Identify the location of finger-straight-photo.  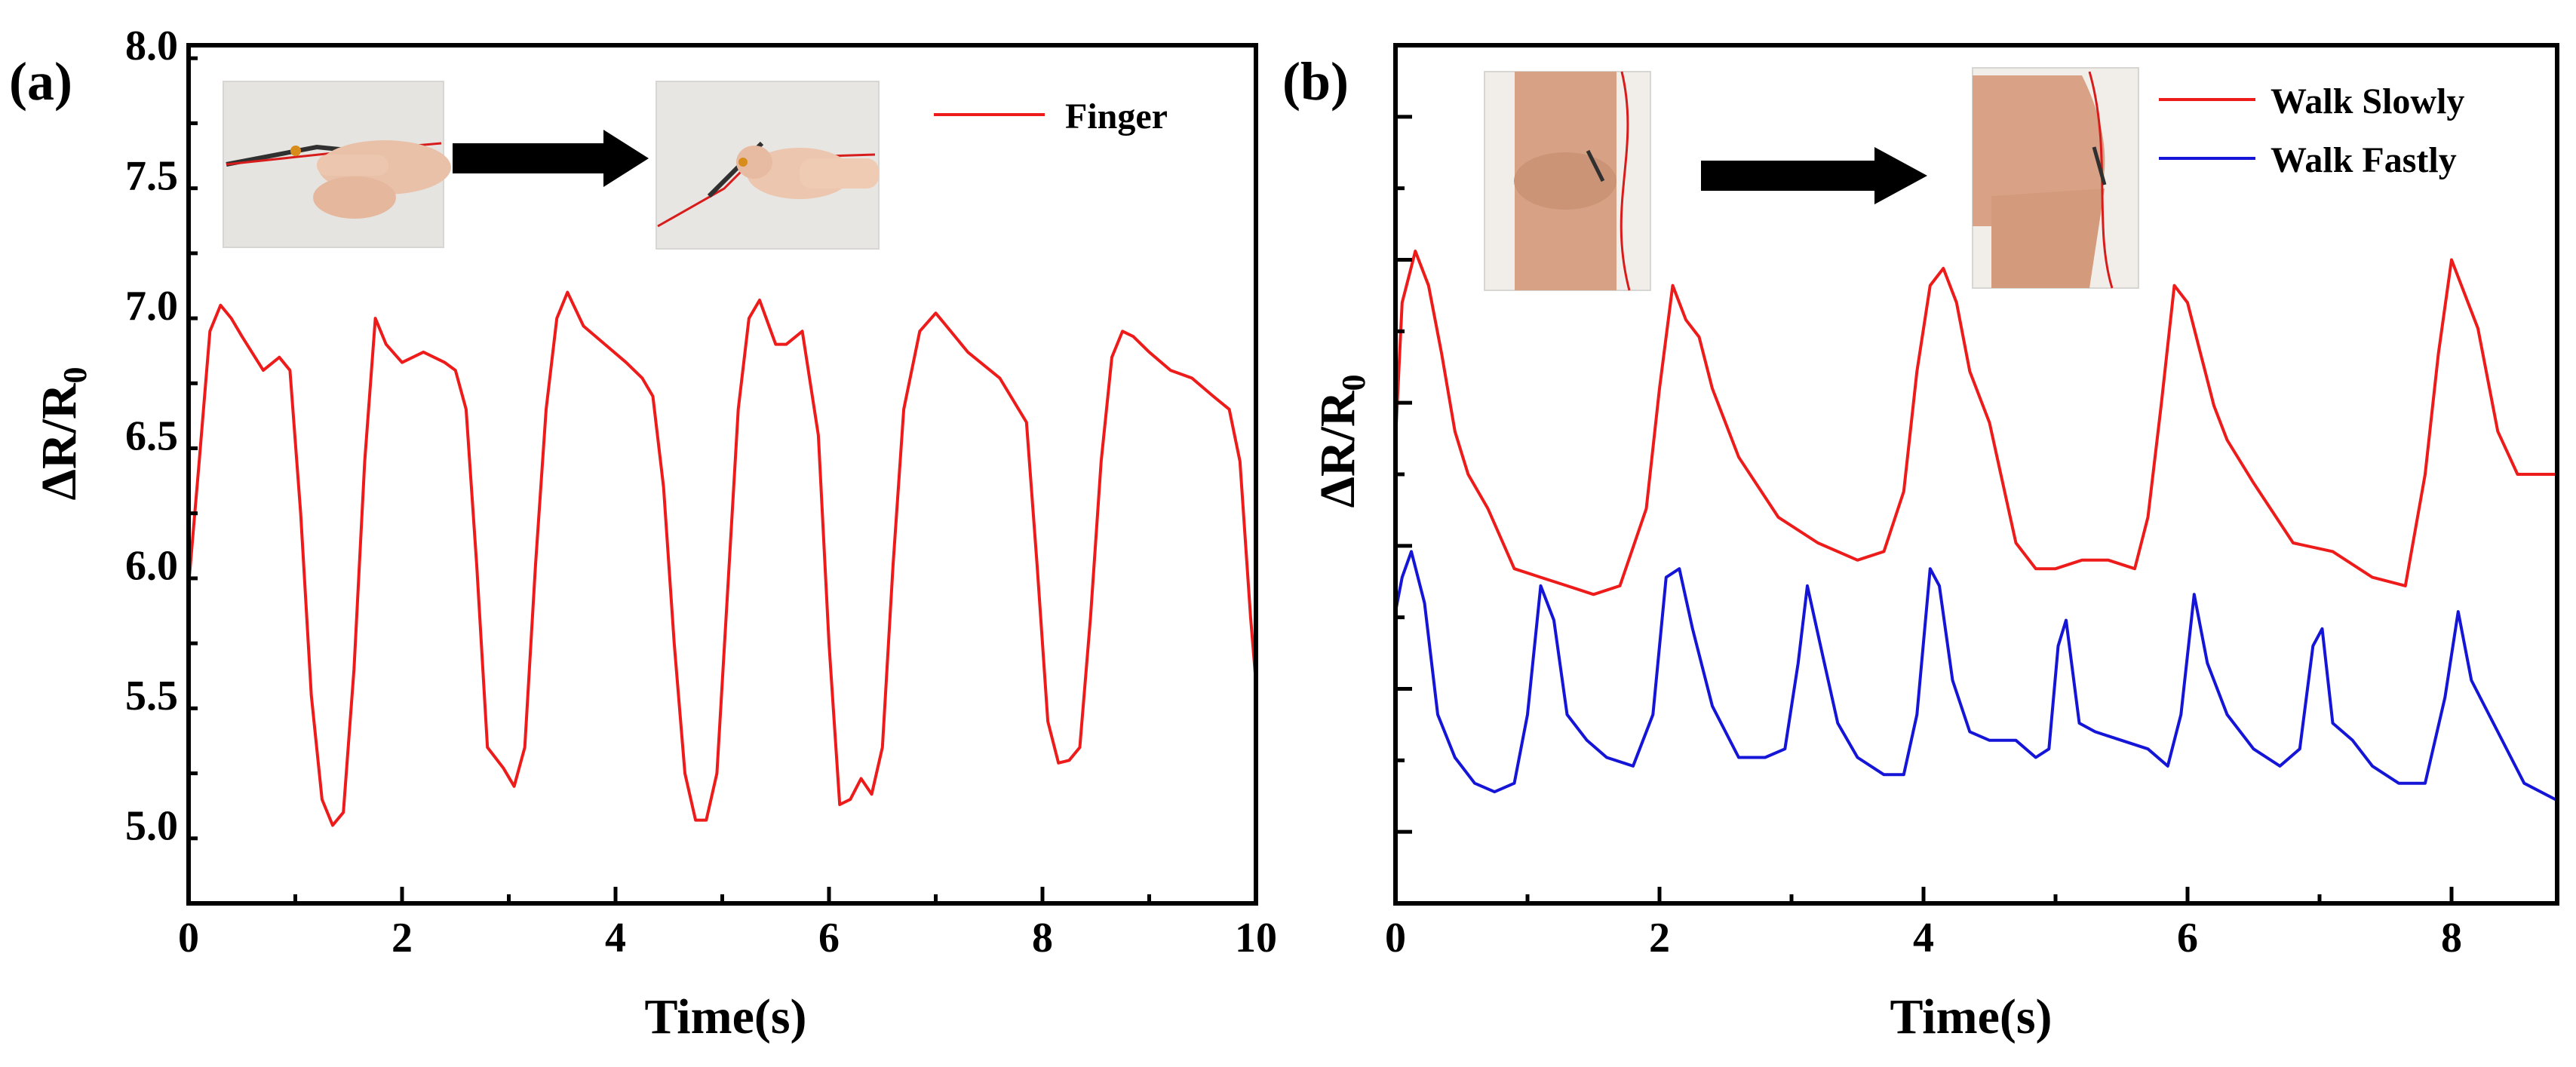
(337, 164).